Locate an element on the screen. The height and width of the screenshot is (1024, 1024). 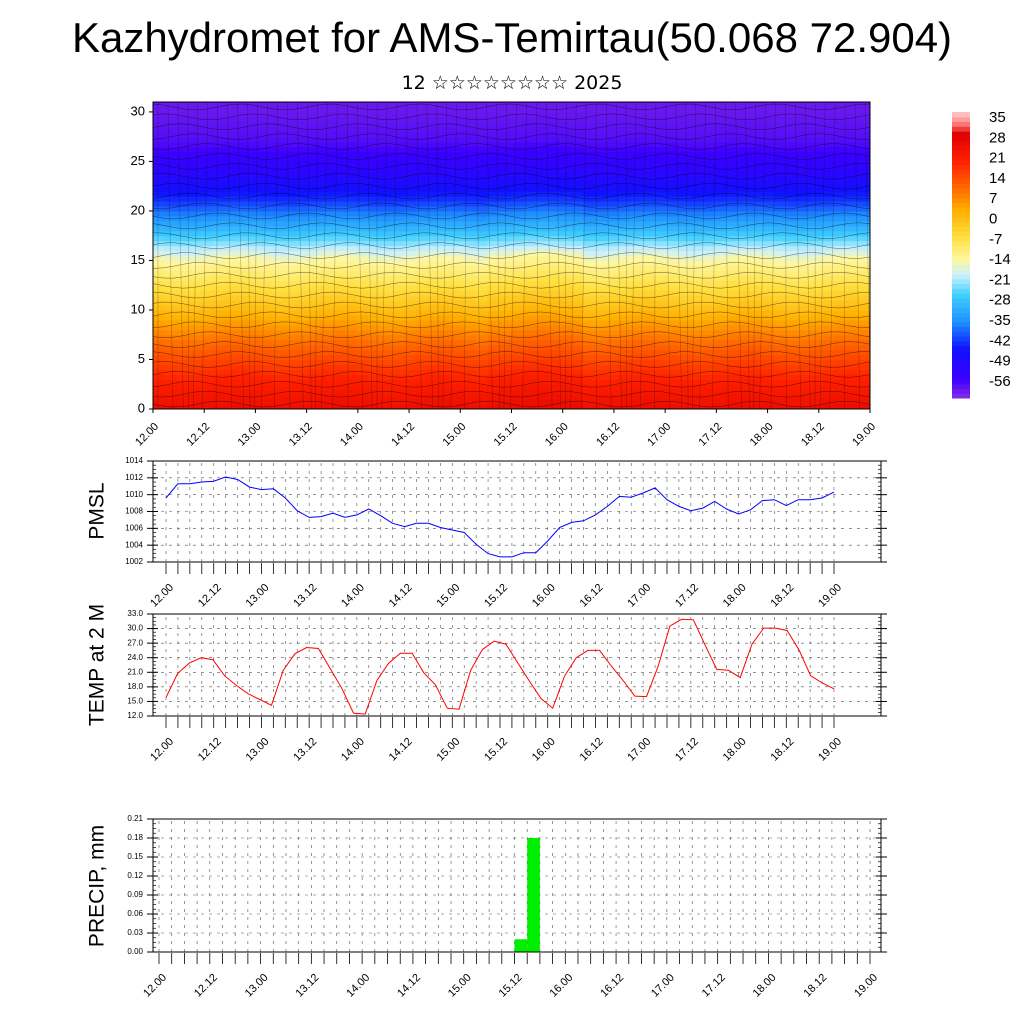
temp-y-axis: 33.030.027.024.021.018.015.012.0 is located at coordinates (507, 664).